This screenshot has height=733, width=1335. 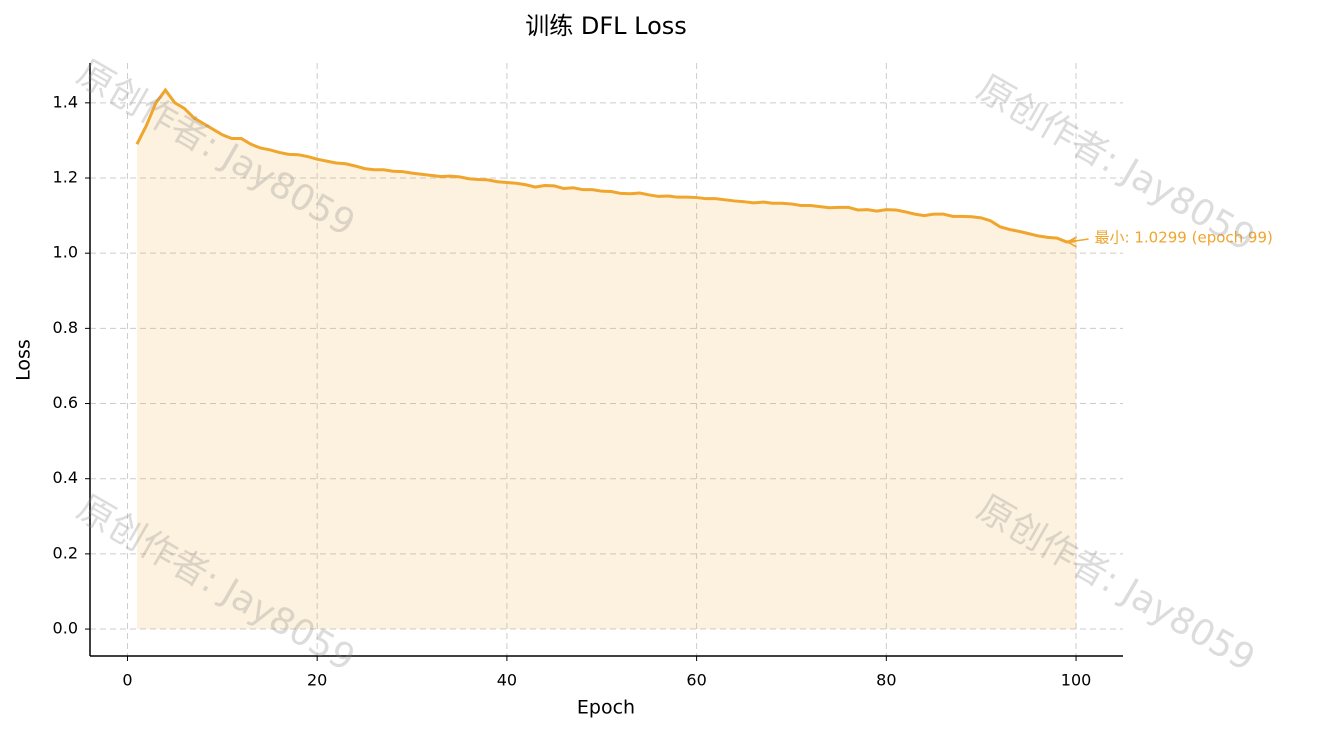 What do you see at coordinates (65, 477) in the screenshot?
I see `y-tick-label: 0.4` at bounding box center [65, 477].